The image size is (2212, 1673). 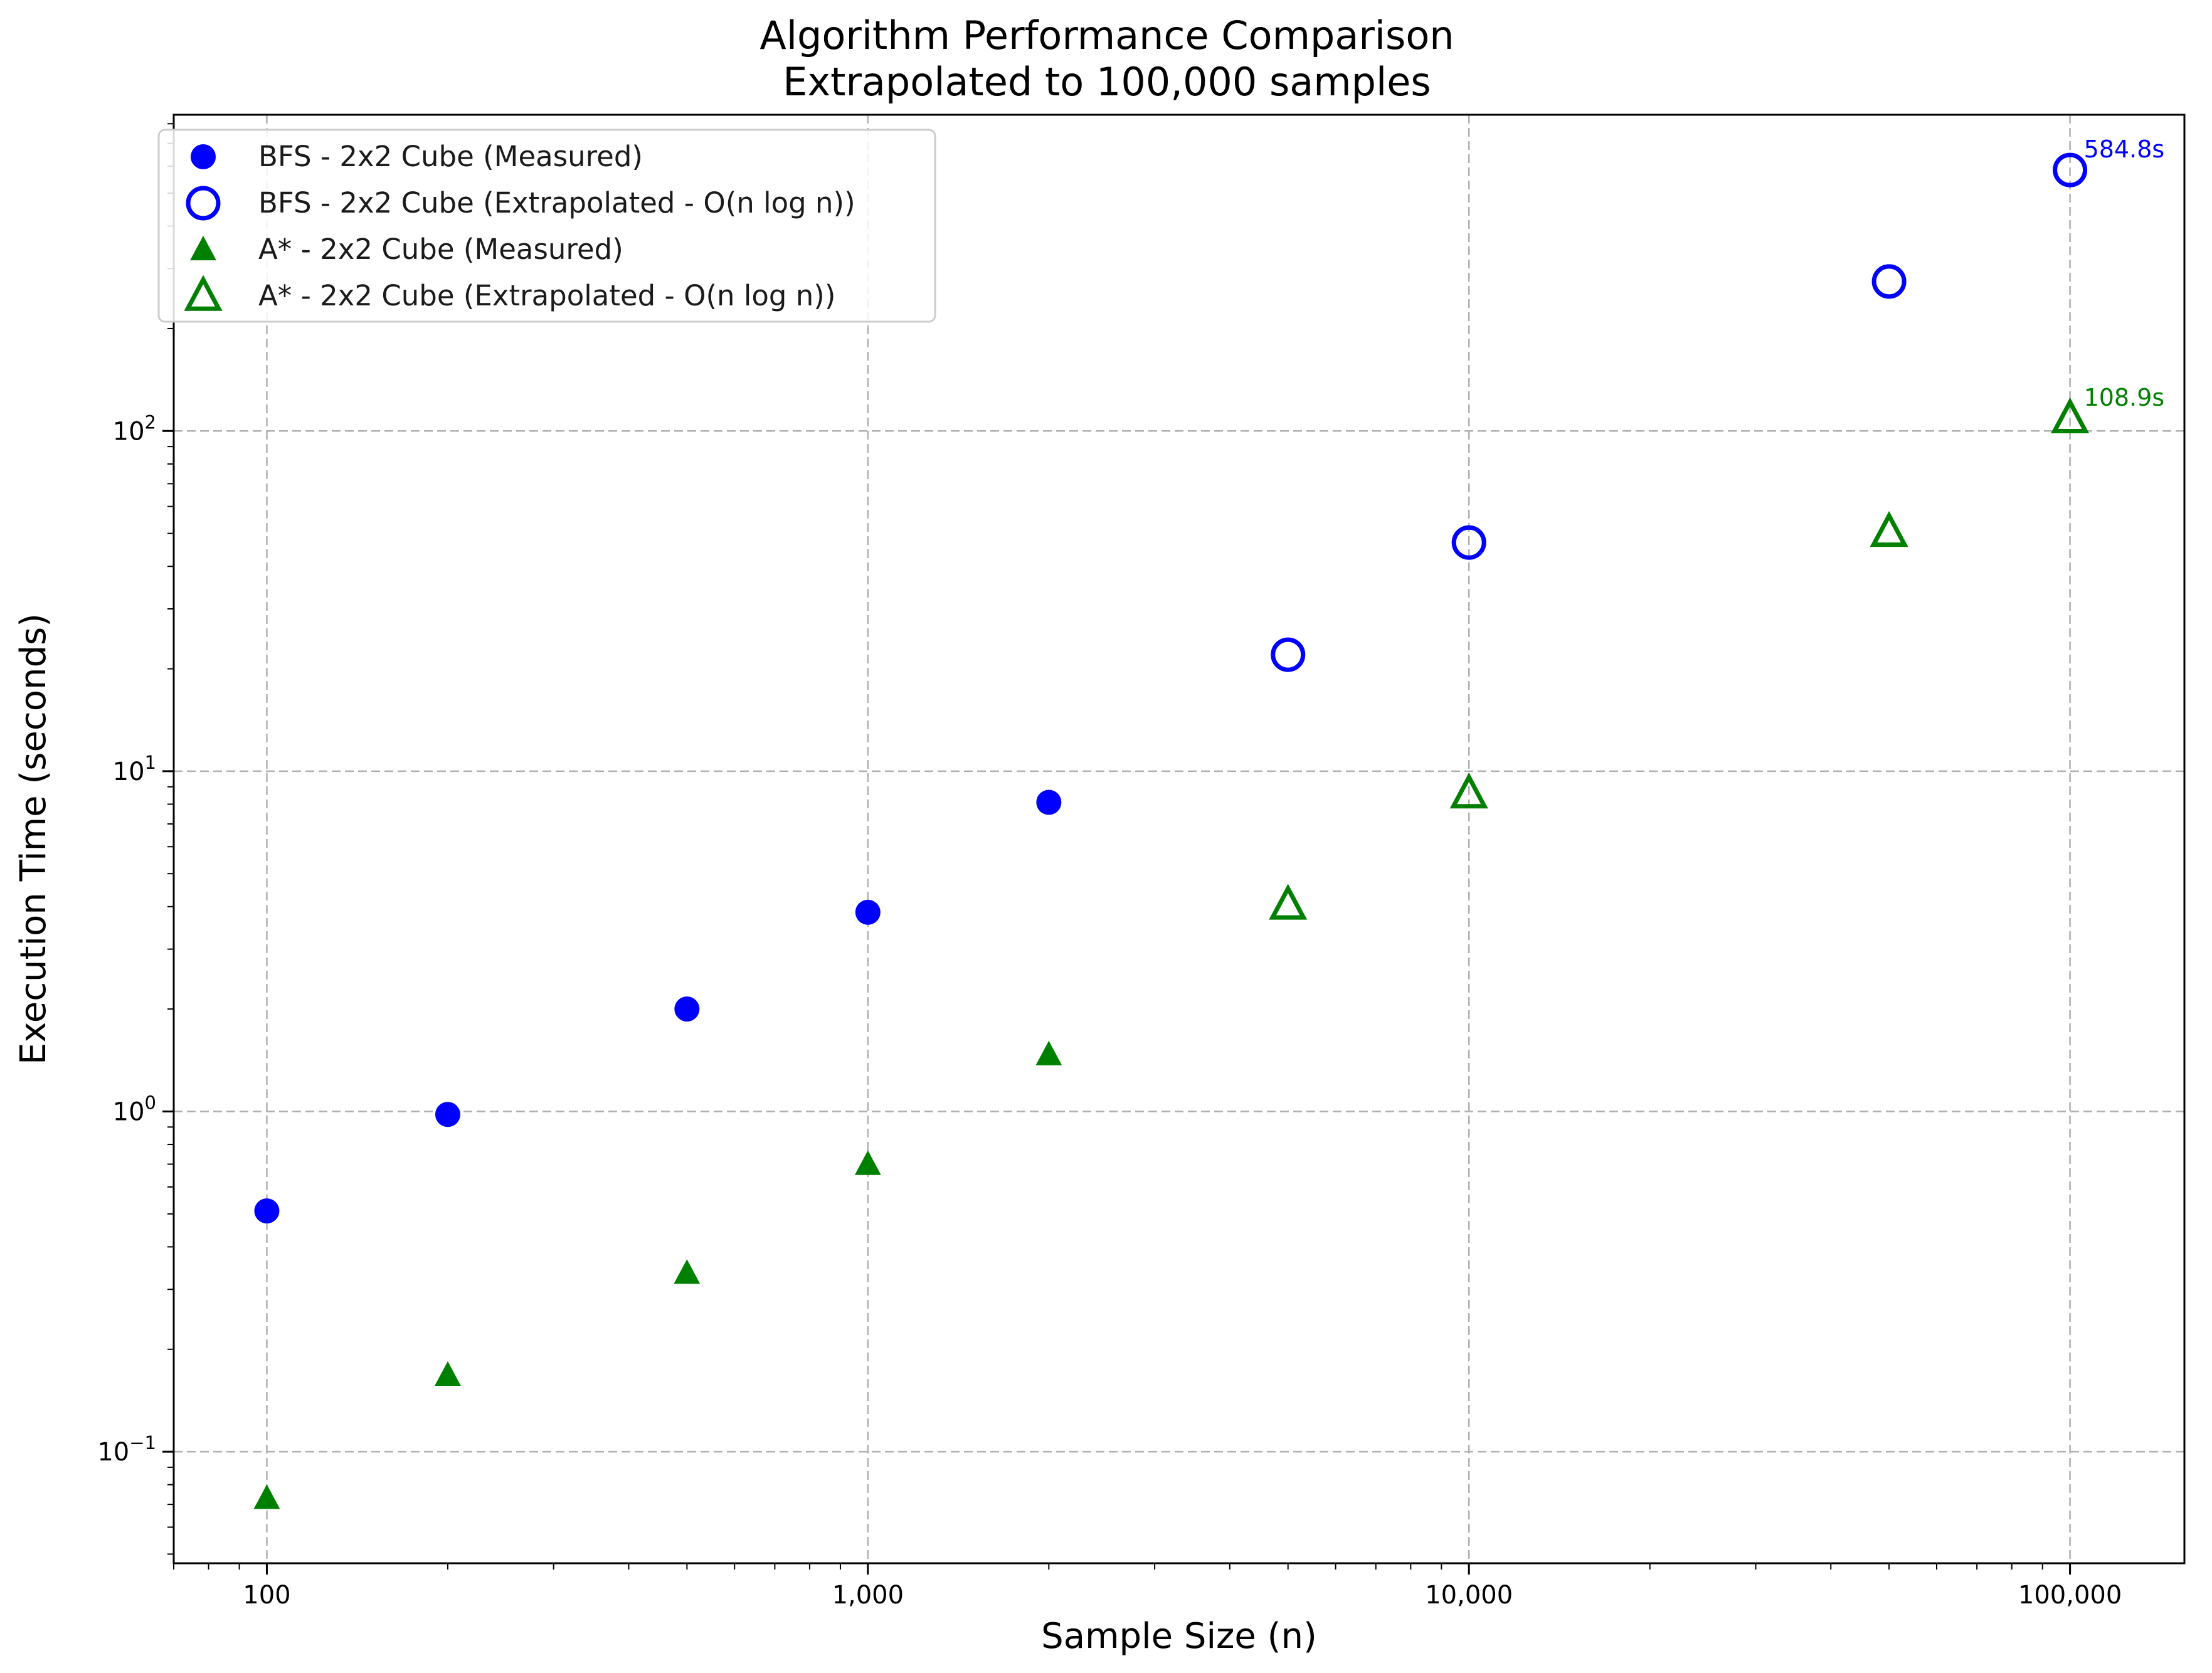 I want to click on chart-subtitle: Extrapolated to 100,000 samples, so click(x=1107, y=82).